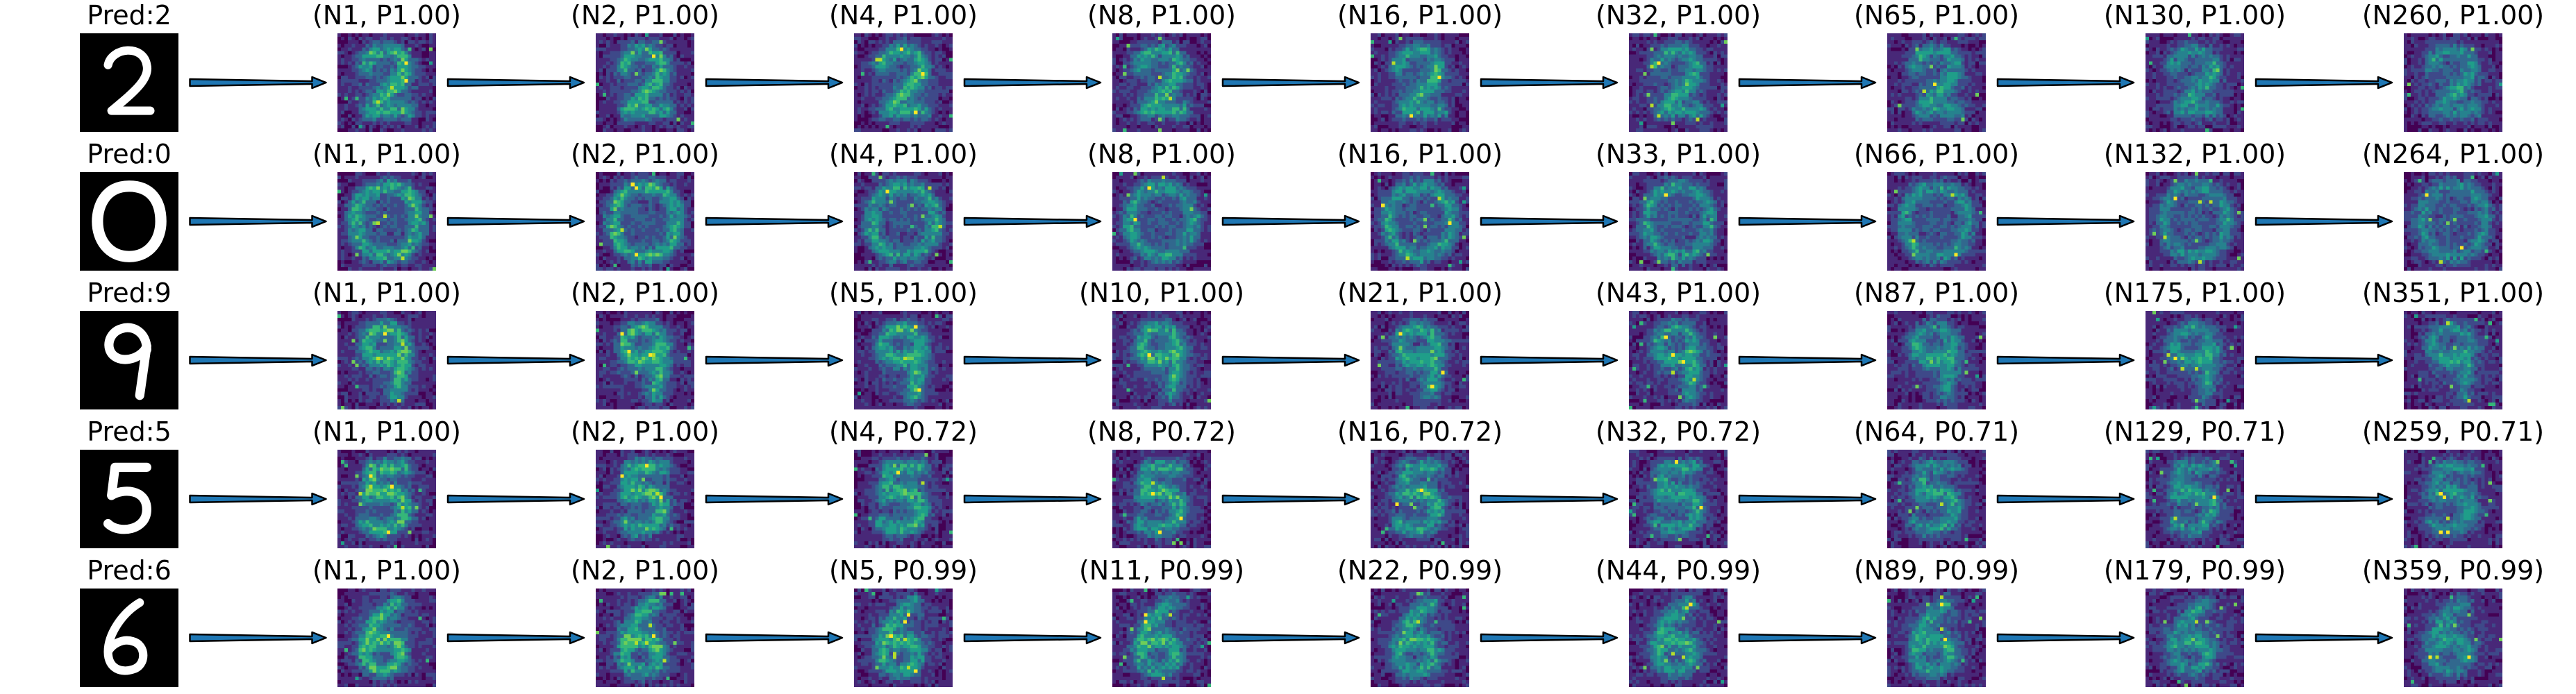  I want to click on saliency-step-panel: (N179, P0.99), so click(2195, 621).